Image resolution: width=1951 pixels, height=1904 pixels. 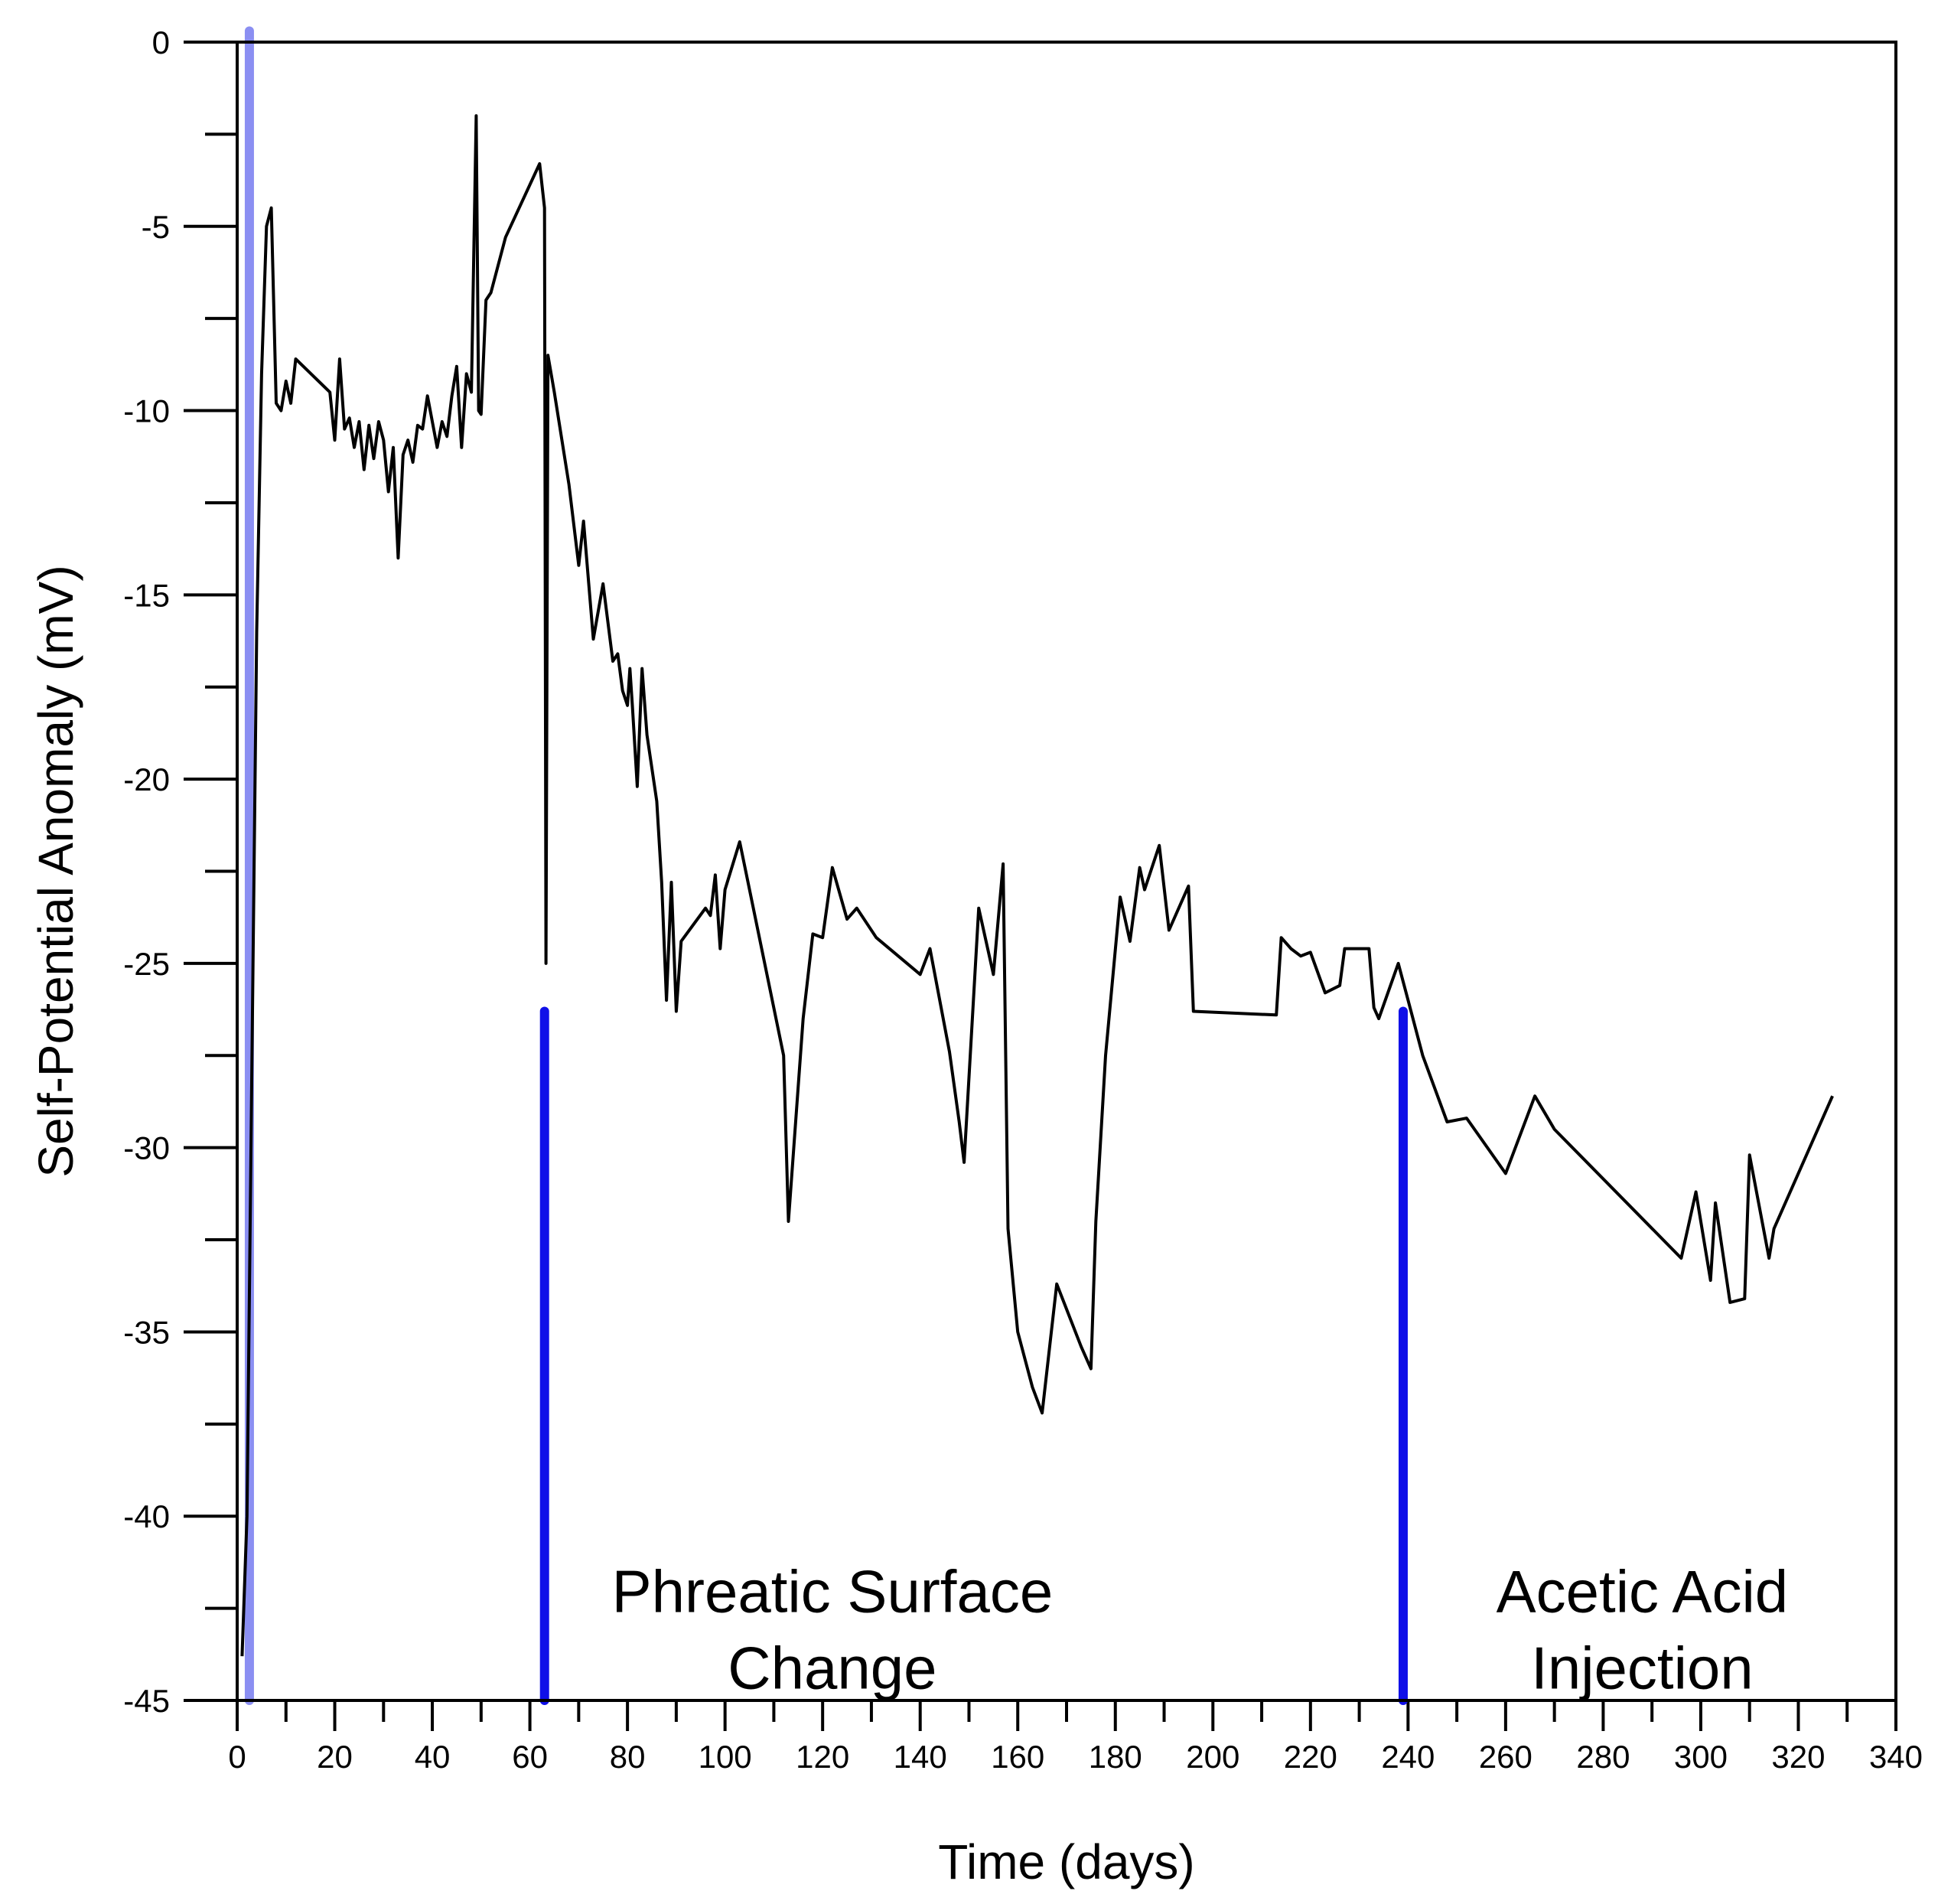 I want to click on x-tick-label: 180, so click(x=1115, y=1757).